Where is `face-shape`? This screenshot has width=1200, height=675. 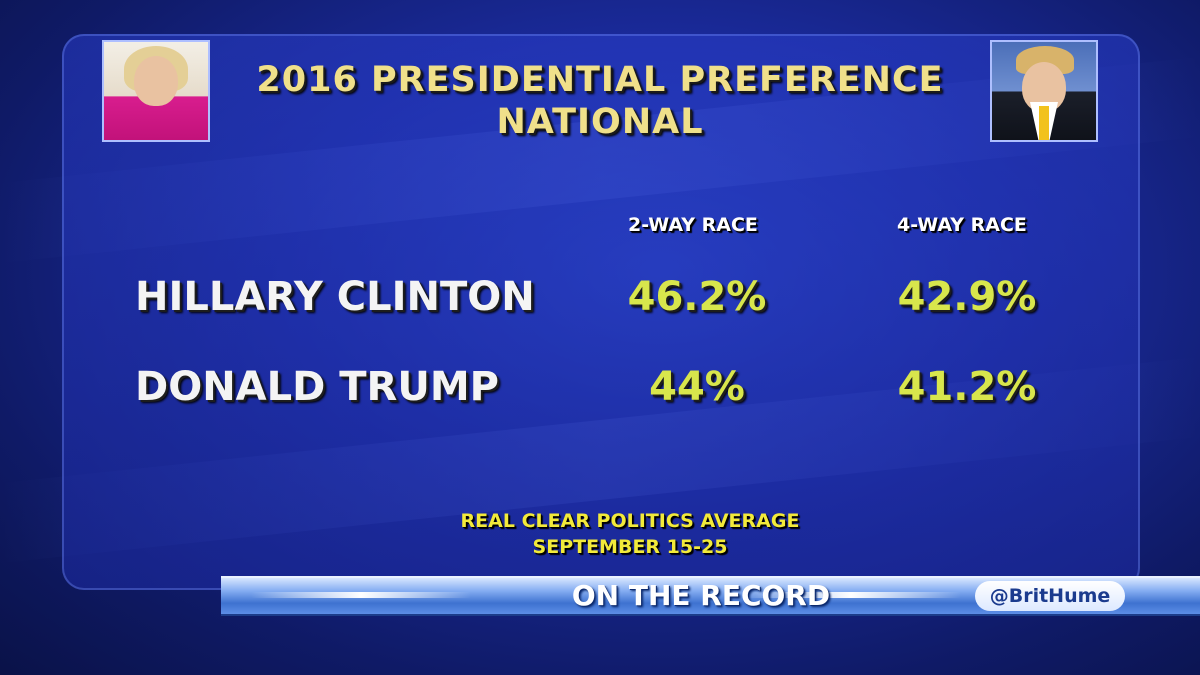
face-shape is located at coordinates (156, 81).